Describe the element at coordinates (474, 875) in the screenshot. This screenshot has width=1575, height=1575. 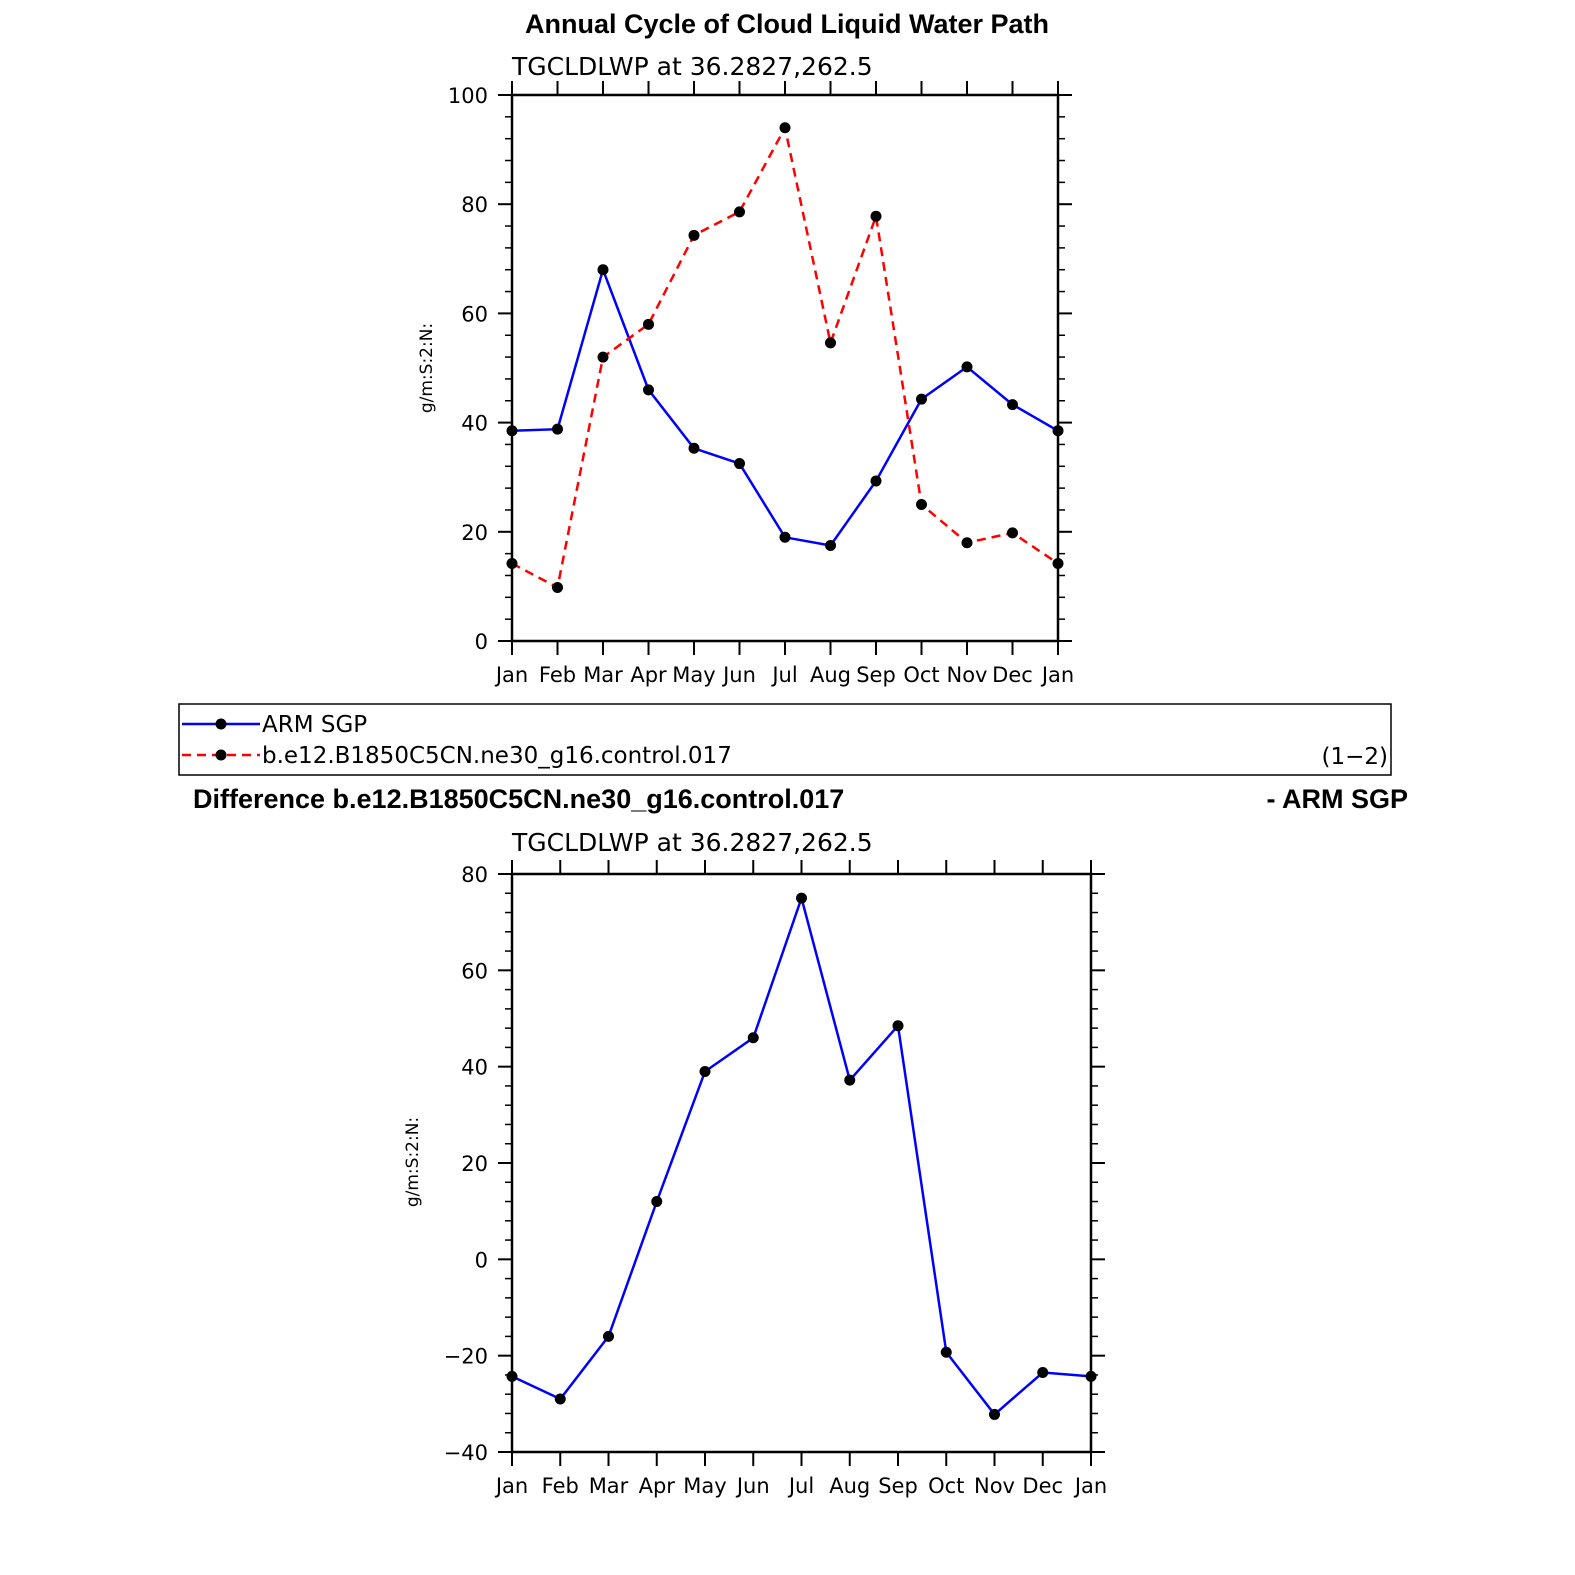
I see `bottom-chart-ytick-label: 80` at that location.